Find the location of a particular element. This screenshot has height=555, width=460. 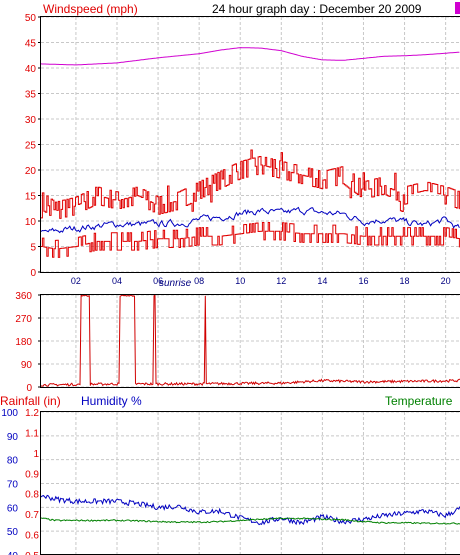

humidity-label: Humidity % is located at coordinates (111, 401).